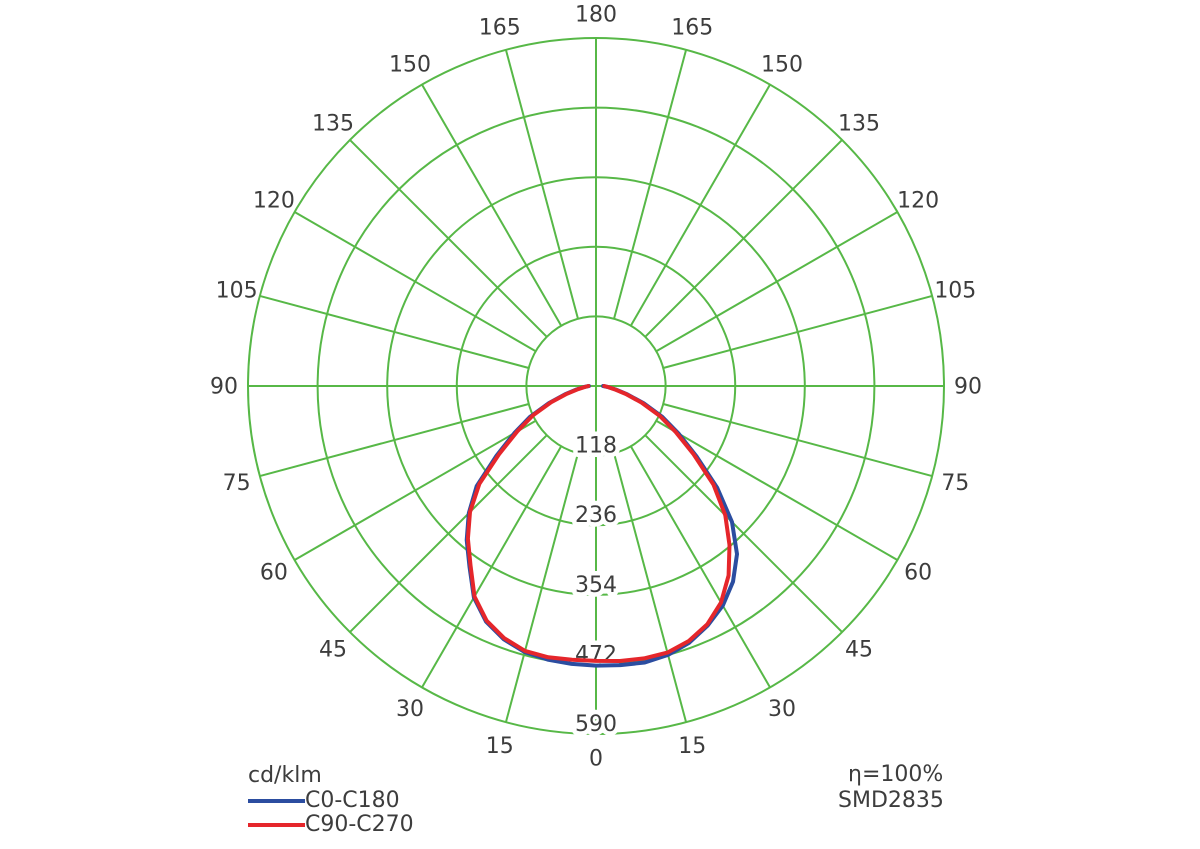 This screenshot has width=1200, height=849. I want to click on led-model-label: SMD2835, so click(891, 800).